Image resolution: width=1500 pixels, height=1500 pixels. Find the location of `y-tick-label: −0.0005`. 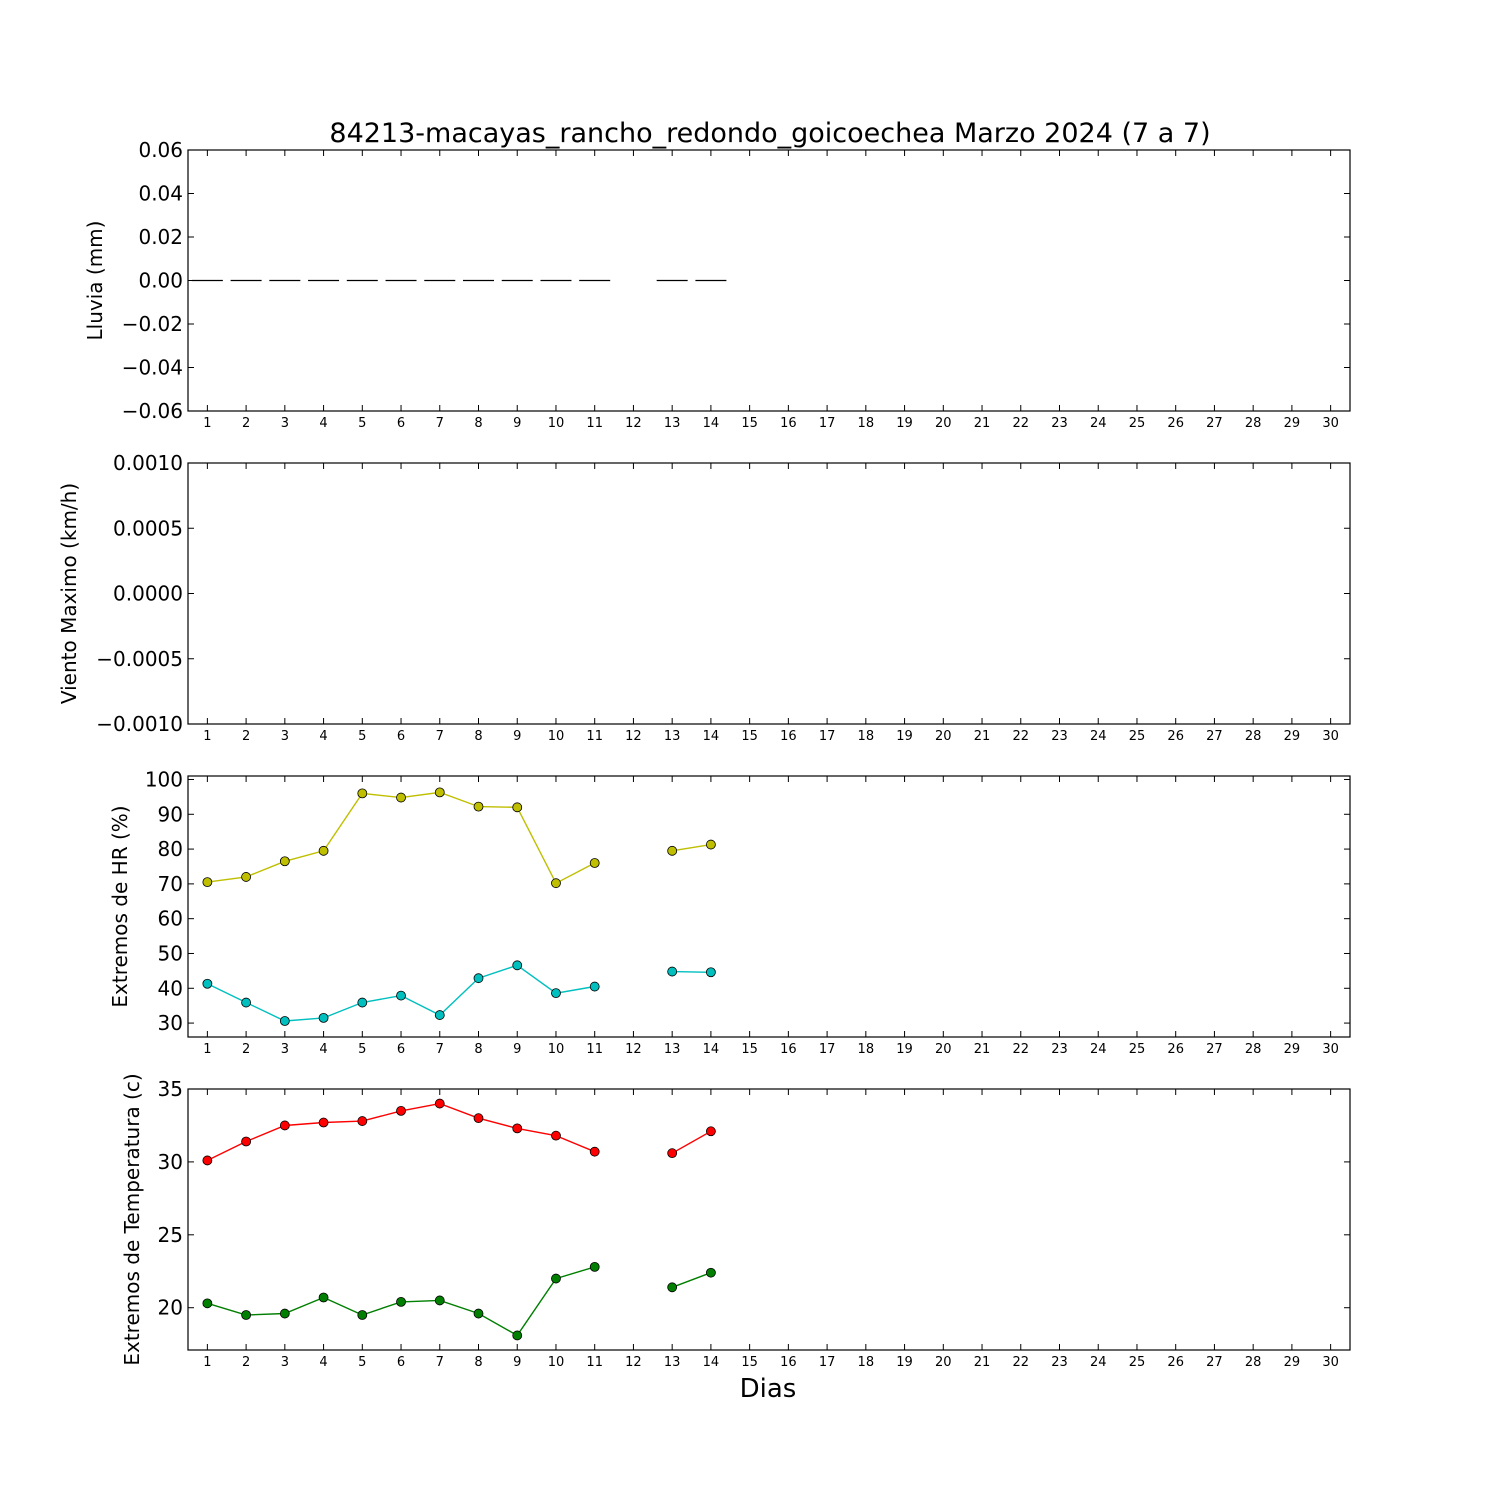

y-tick-label: −0.0005 is located at coordinates (139, 659).